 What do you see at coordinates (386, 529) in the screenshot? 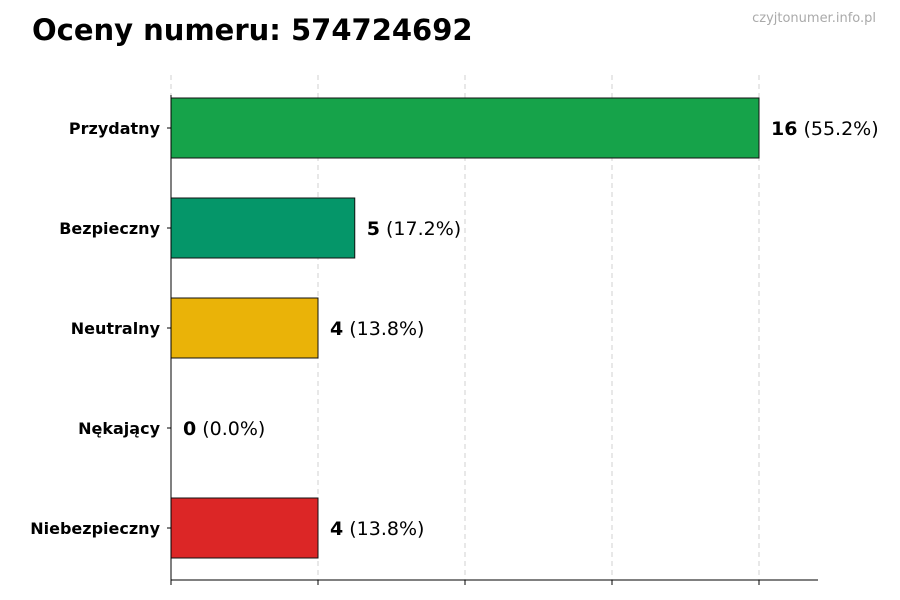
I see `value-percent-4: (13.8%)` at bounding box center [386, 529].